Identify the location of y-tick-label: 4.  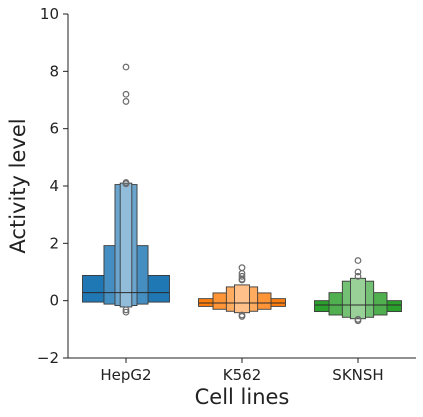
(54, 186).